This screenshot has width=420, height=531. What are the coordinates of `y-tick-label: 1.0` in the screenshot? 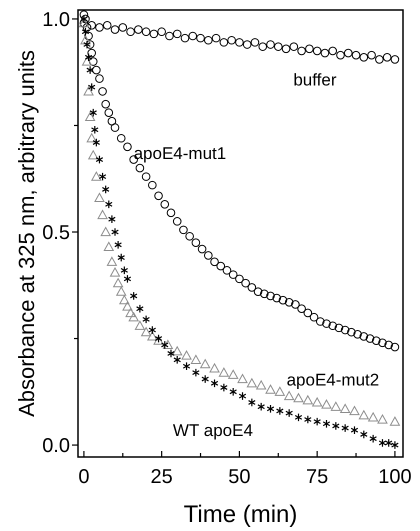 It's located at (56, 19).